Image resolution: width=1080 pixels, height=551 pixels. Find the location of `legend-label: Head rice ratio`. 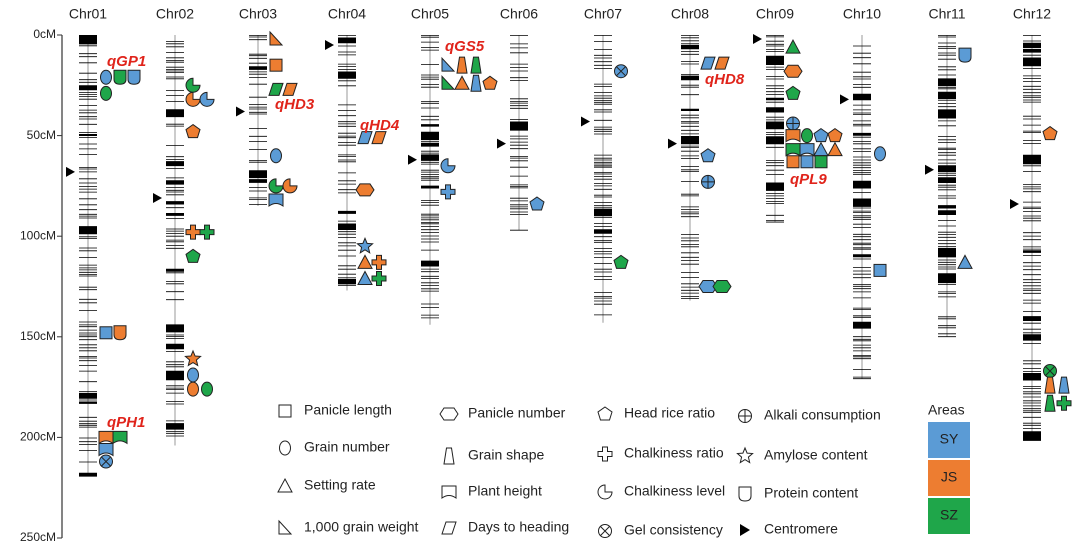

legend-label: Head rice ratio is located at coordinates (669, 413).